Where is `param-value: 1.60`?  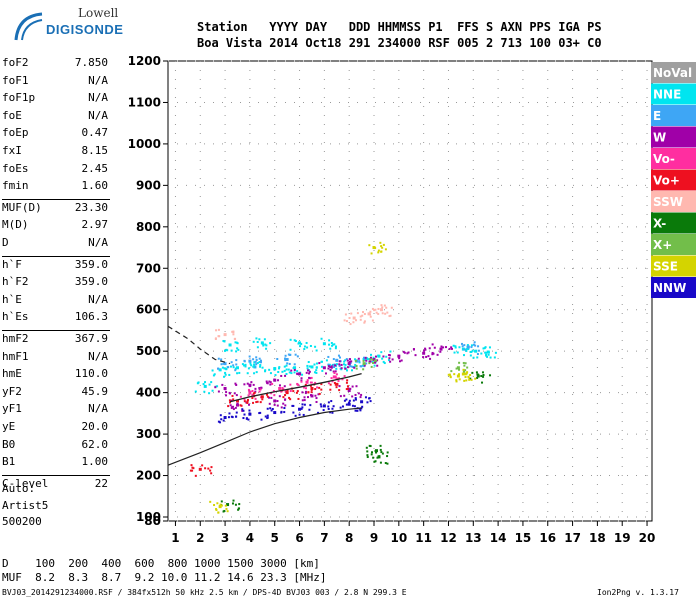 param-value: 1.60 is located at coordinates (95, 186).